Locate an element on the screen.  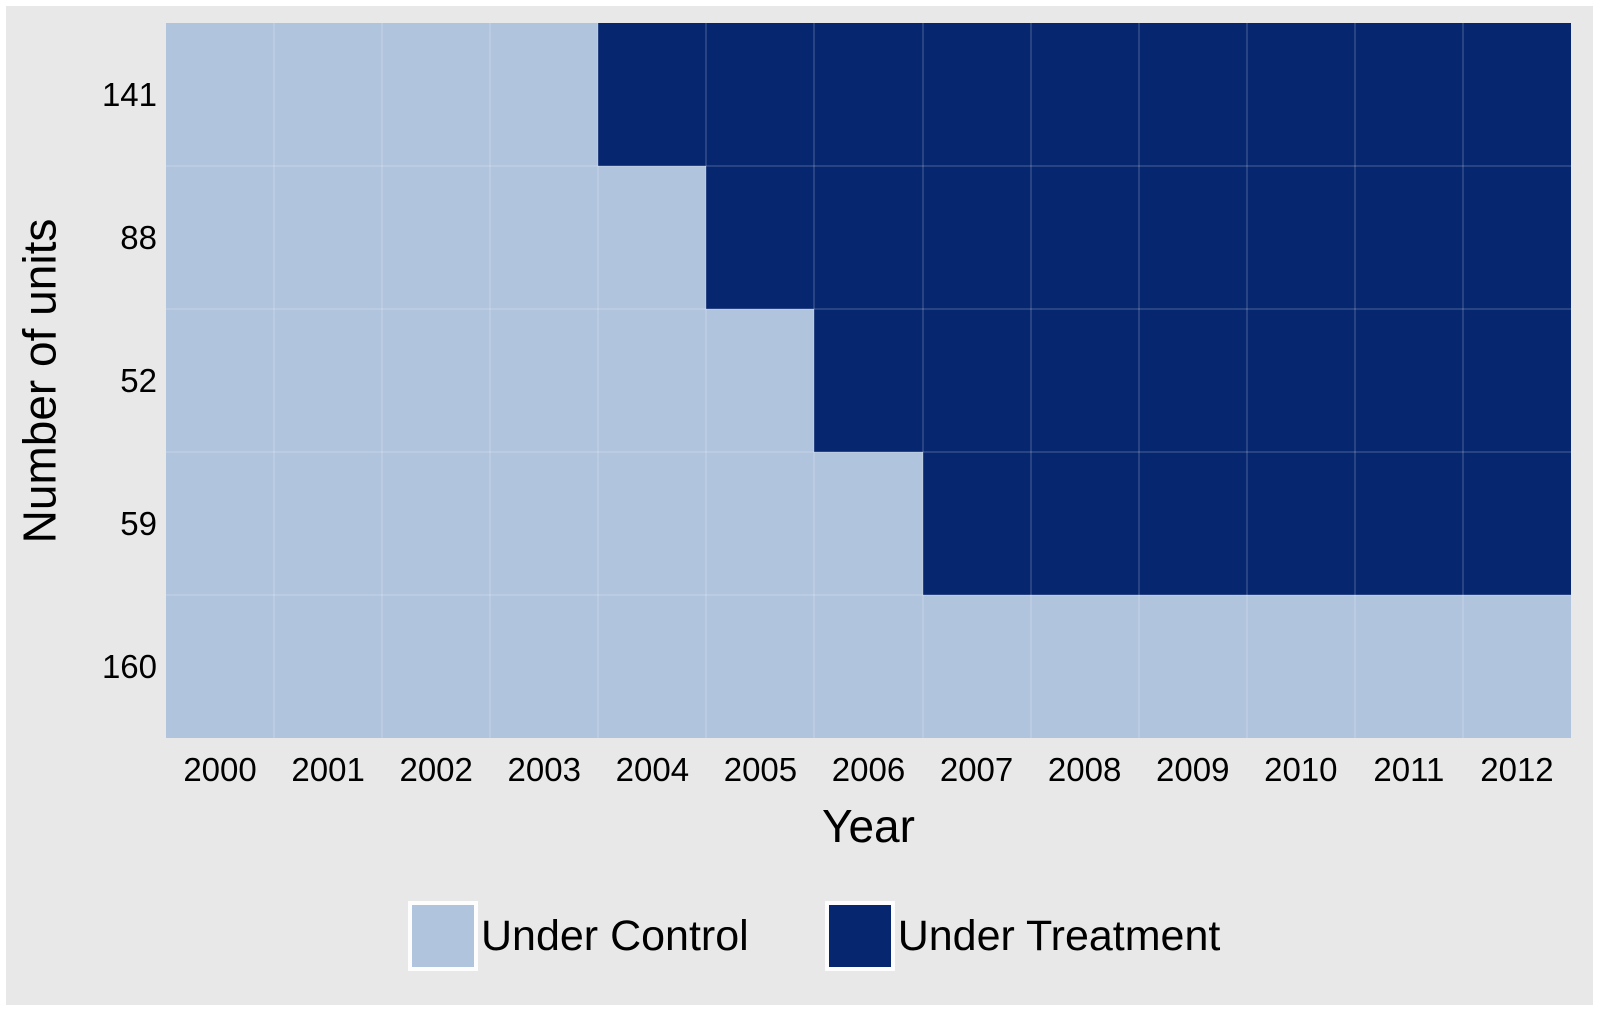
y-tick-label: 59 is located at coordinates (138, 523).